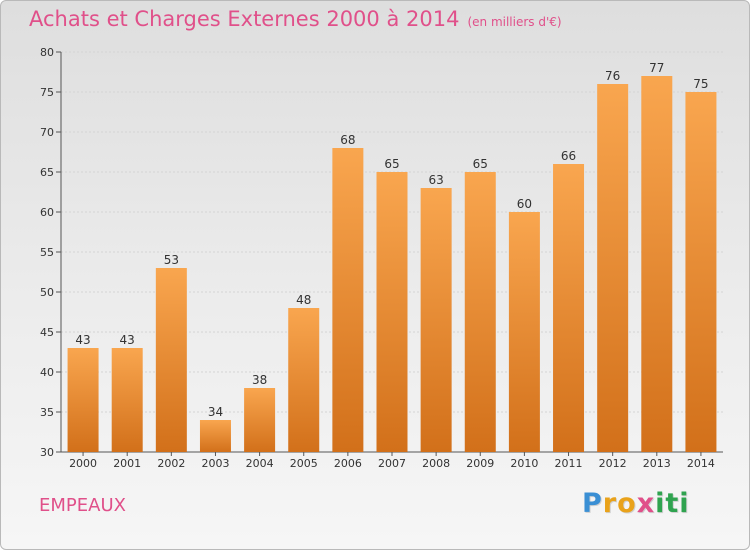 The image size is (750, 551). Describe the element at coordinates (436, 463) in the screenshot. I see `xtick-label: 2008` at that location.